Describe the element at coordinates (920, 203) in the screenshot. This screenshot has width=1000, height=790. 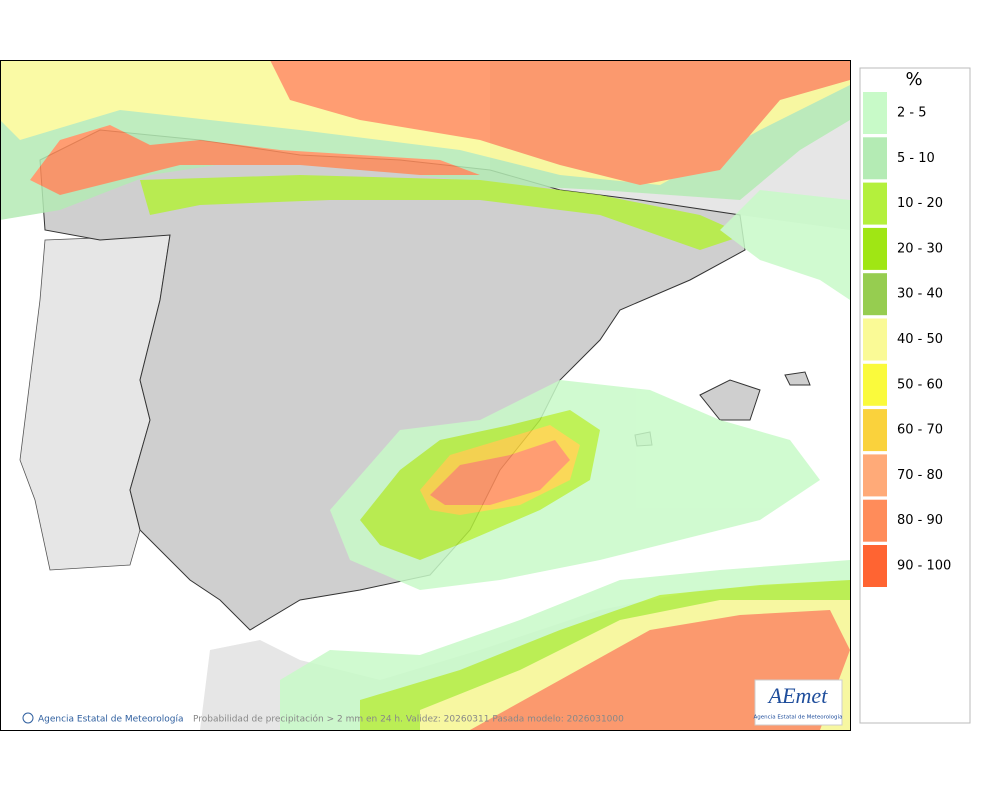
I see `legend-label: 10 - 20` at that location.